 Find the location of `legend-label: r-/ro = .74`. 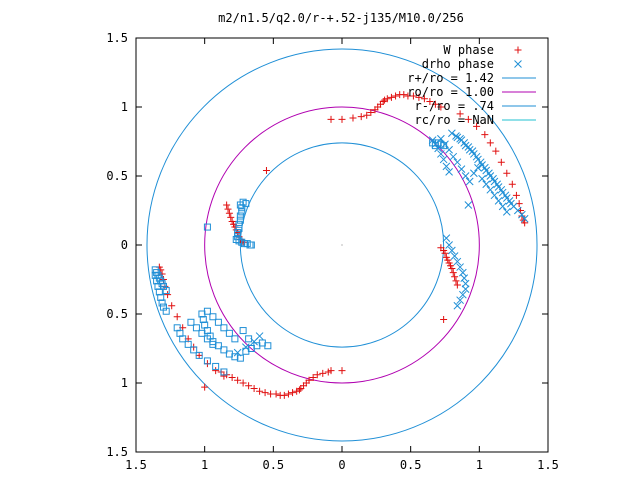

legend-label: r-/ro = .74 is located at coordinates (454, 106).